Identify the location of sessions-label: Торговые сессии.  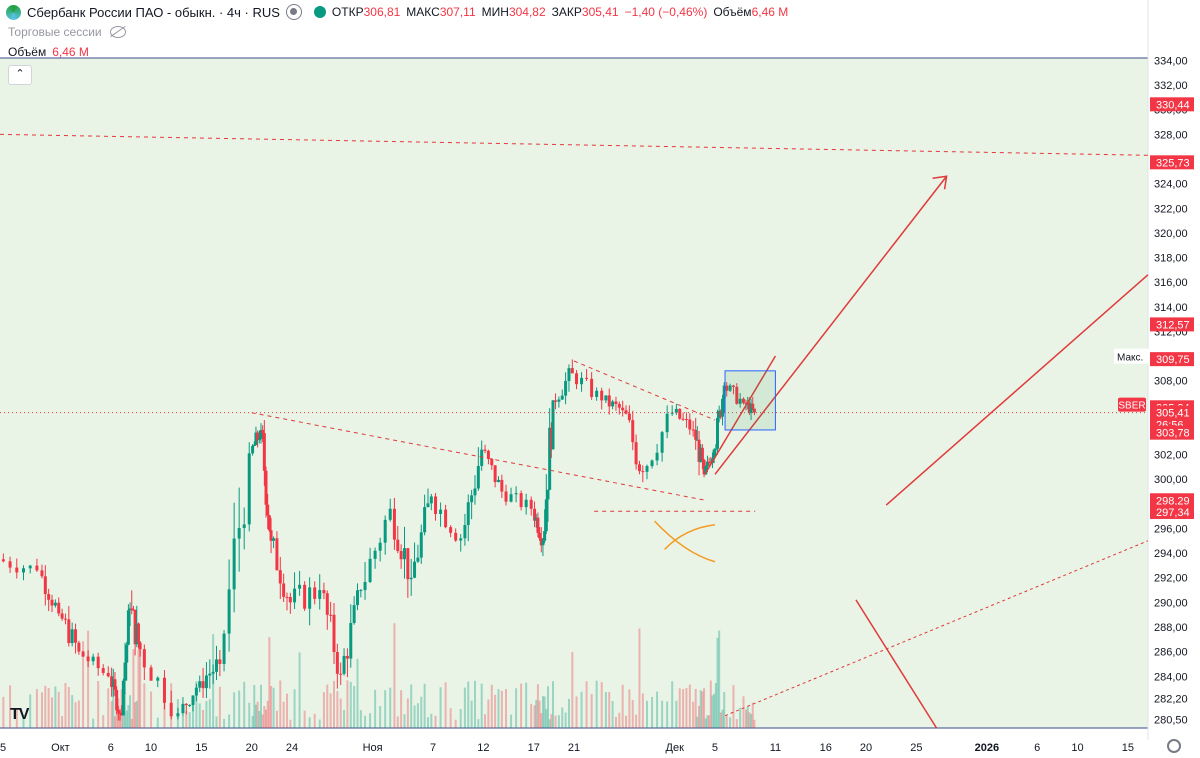
(55, 32).